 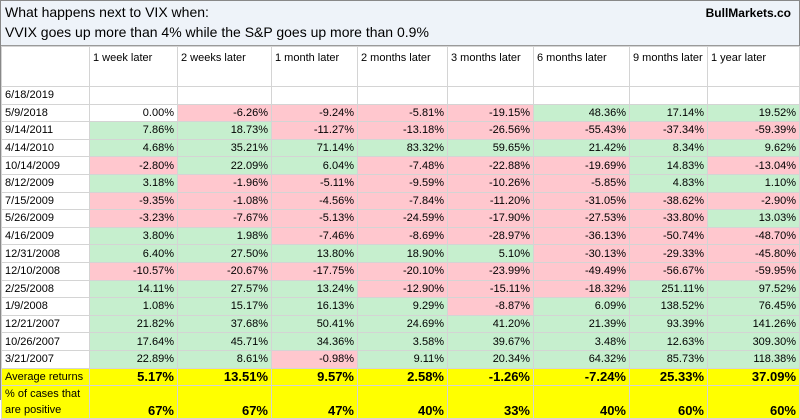 I want to click on return-cell: 6.09%, so click(x=581, y=306).